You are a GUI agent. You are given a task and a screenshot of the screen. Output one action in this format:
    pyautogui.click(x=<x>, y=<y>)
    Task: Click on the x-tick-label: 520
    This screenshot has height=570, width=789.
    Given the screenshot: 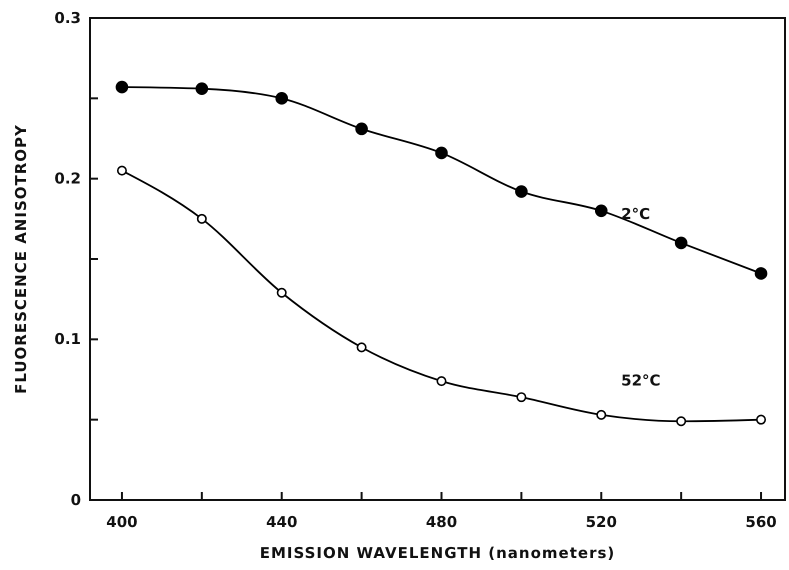 What is the action you would take?
    pyautogui.click(x=601, y=522)
    